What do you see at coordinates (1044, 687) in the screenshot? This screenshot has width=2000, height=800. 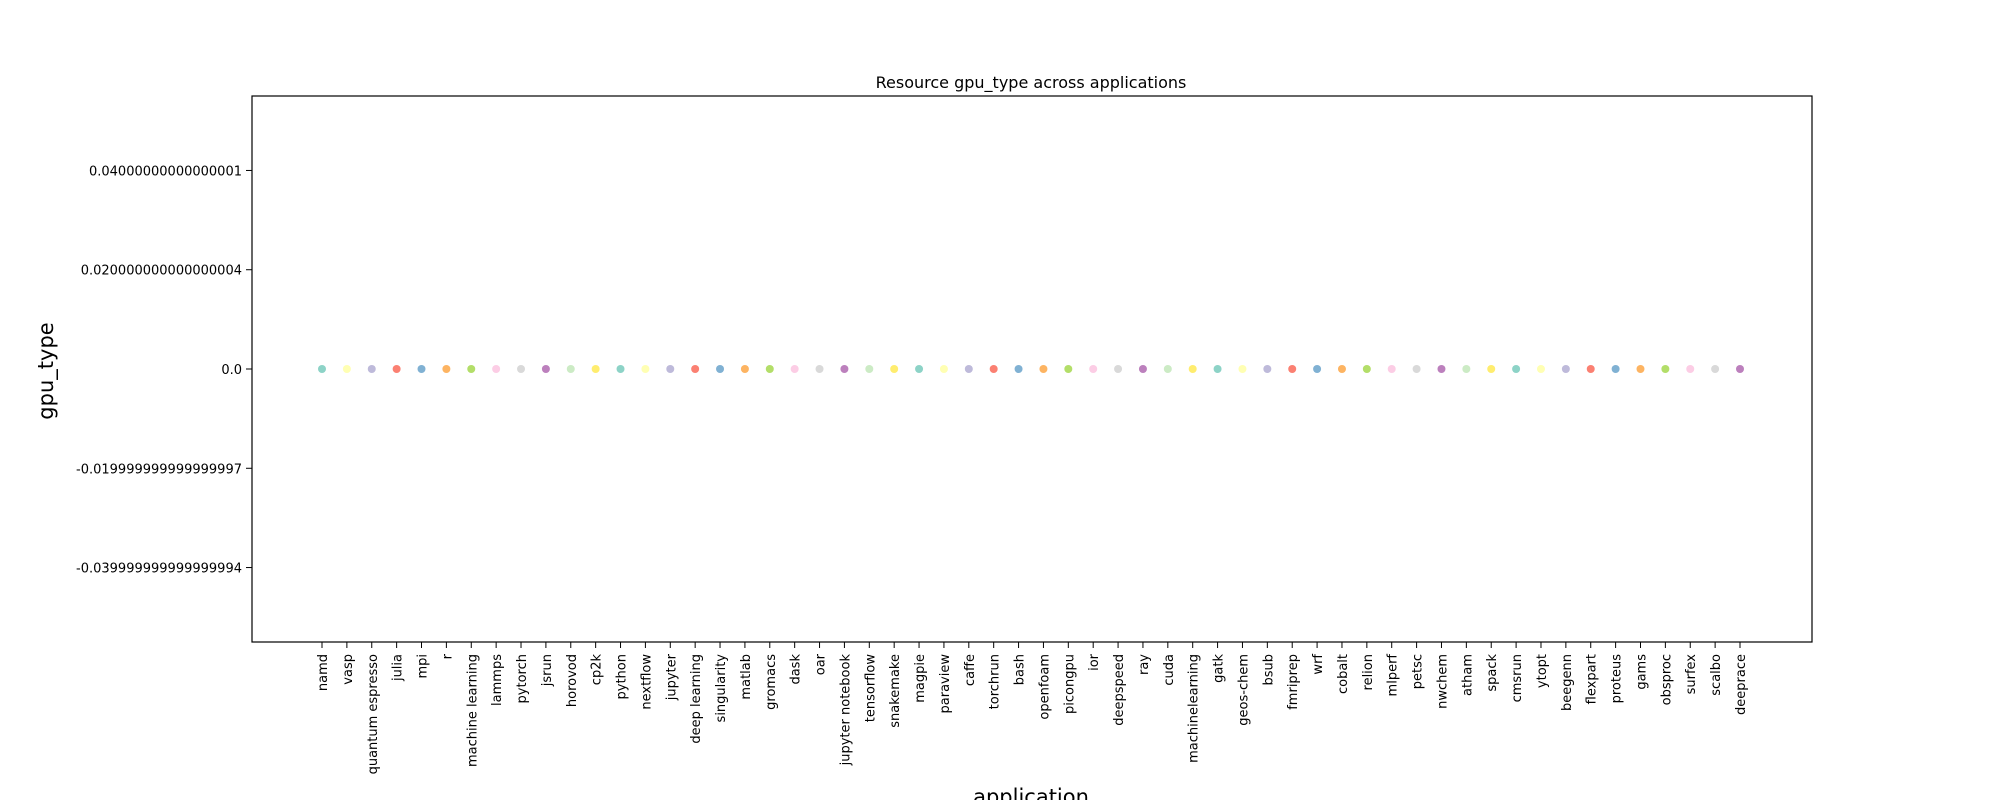 I see `x-tick-label: openfoam` at bounding box center [1044, 687].